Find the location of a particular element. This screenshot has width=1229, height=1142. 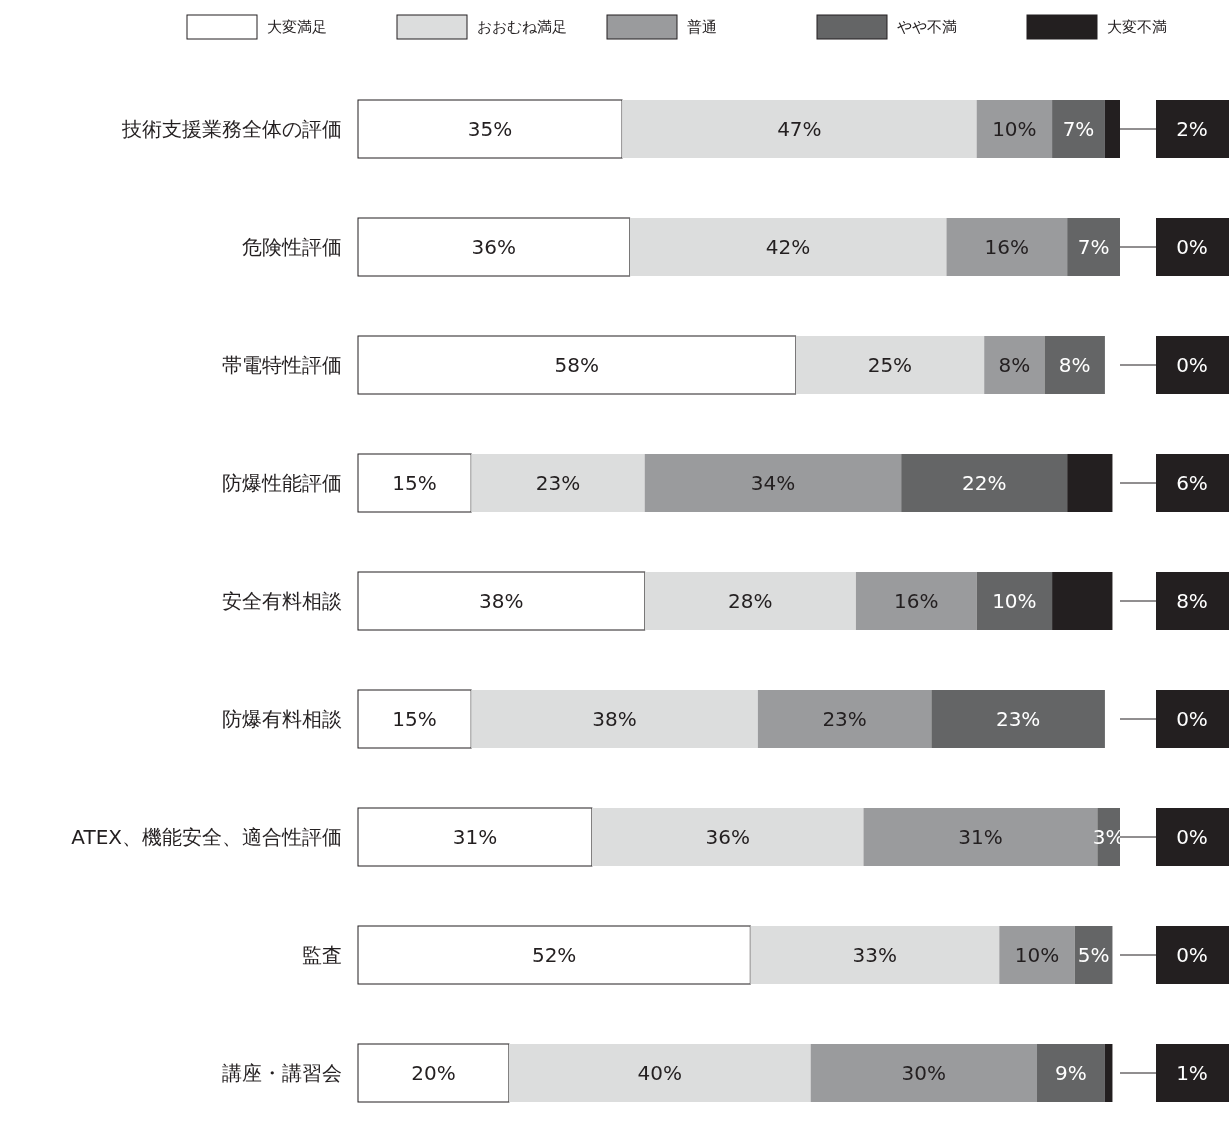

legend-label: おおむね満足 is located at coordinates (522, 27).